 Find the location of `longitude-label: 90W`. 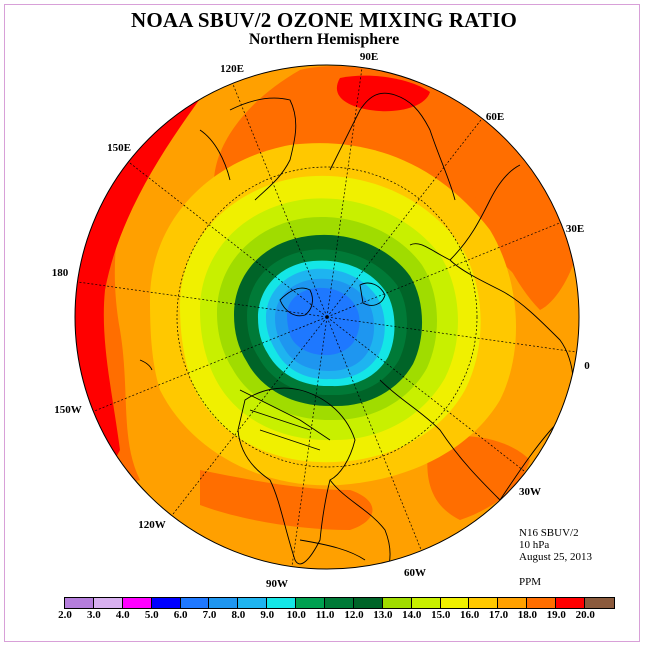

longitude-label: 90W is located at coordinates (277, 584).